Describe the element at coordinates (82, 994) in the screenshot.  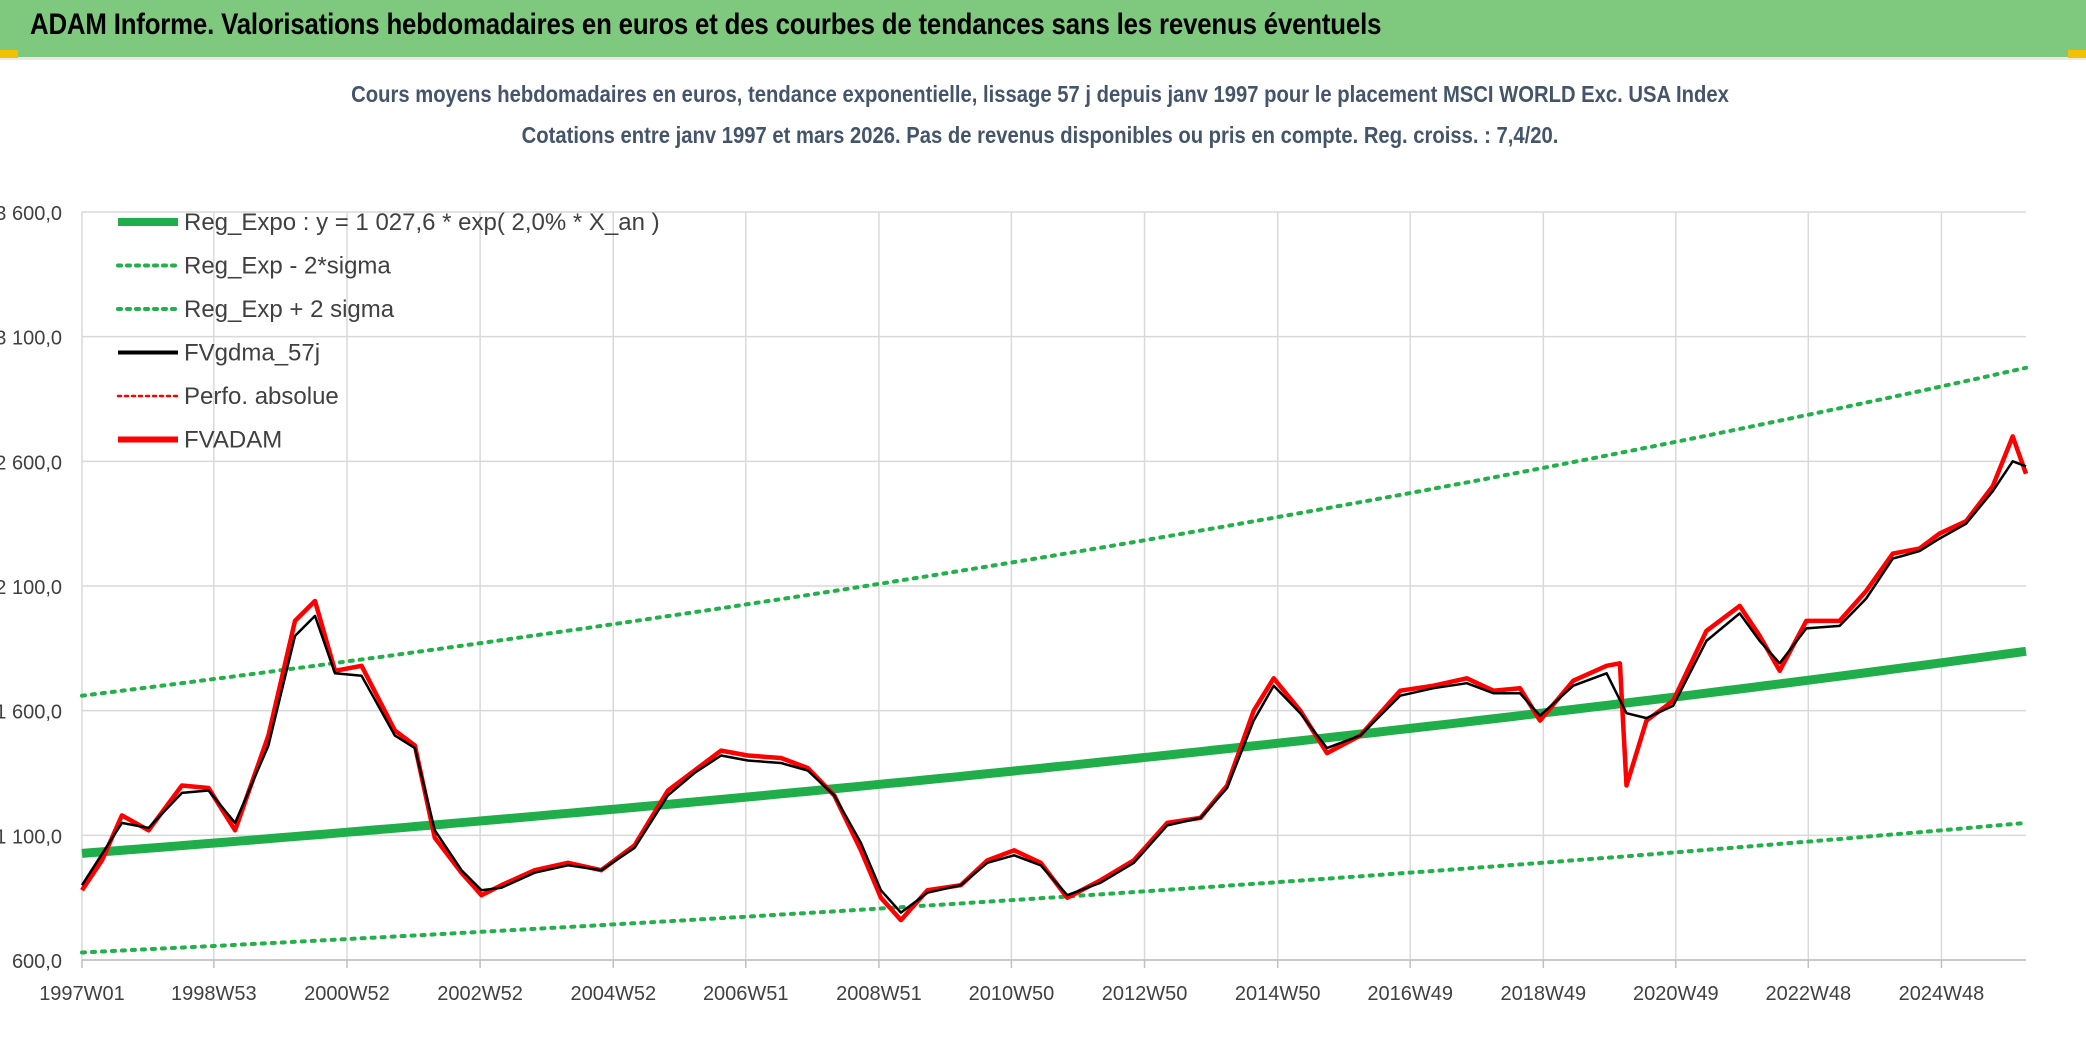
I see `x-tick-label: 1997W01` at that location.